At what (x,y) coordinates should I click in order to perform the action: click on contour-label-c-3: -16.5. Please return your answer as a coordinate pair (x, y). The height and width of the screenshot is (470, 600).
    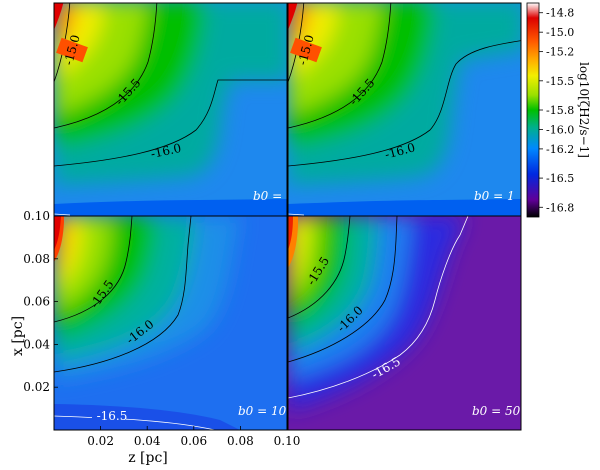
    Looking at the image, I should click on (112, 416).